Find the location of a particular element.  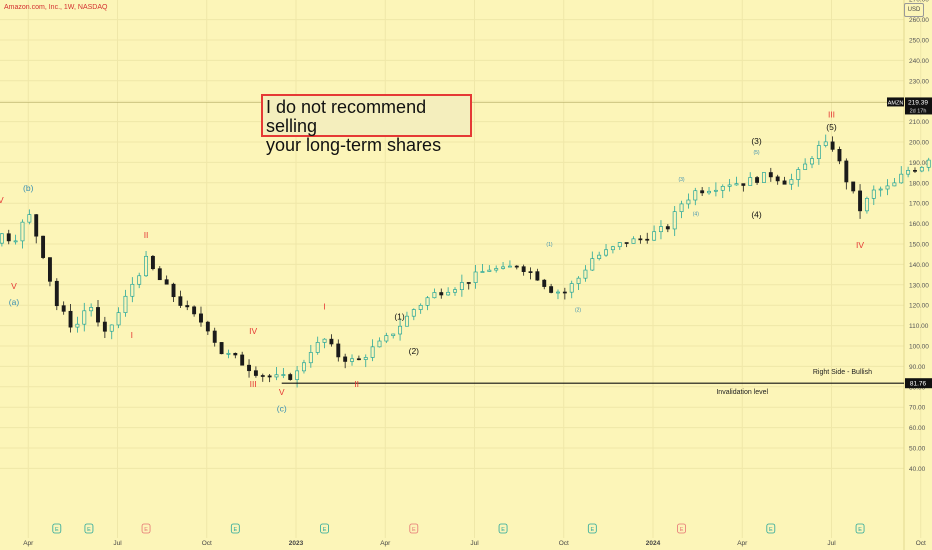

price-tick-label: 170.00 is located at coordinates (919, 204).